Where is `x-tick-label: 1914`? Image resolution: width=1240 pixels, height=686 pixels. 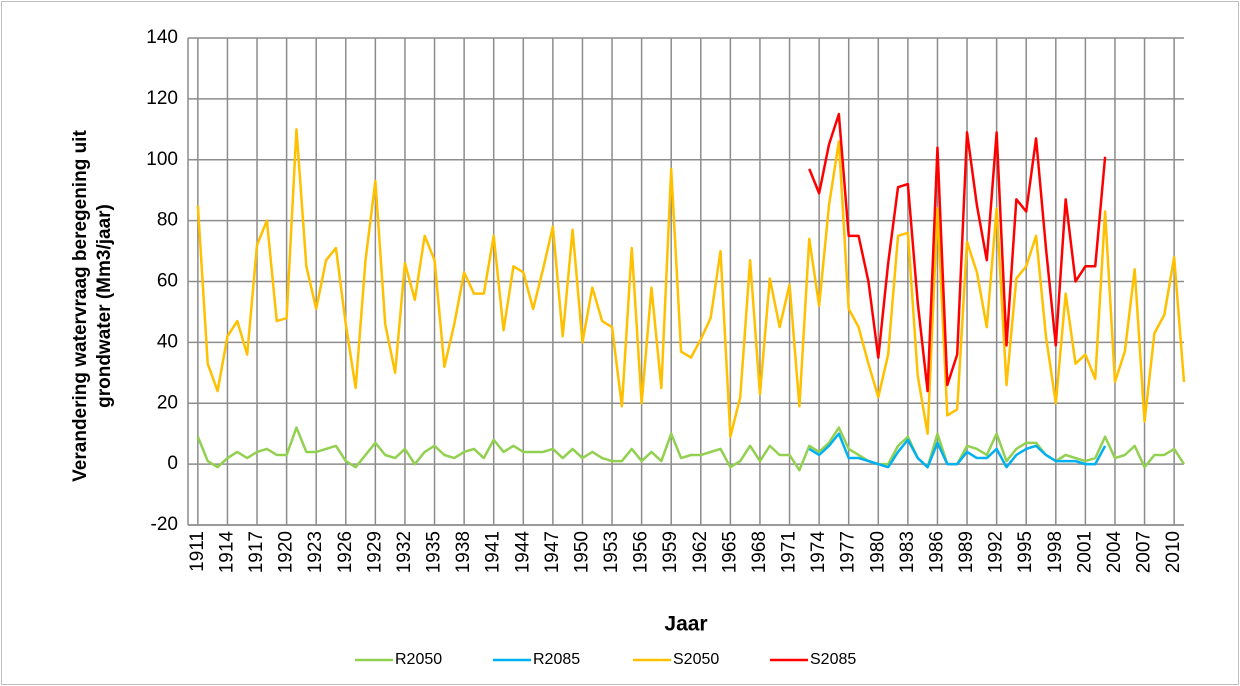 x-tick-label: 1914 is located at coordinates (226, 552).